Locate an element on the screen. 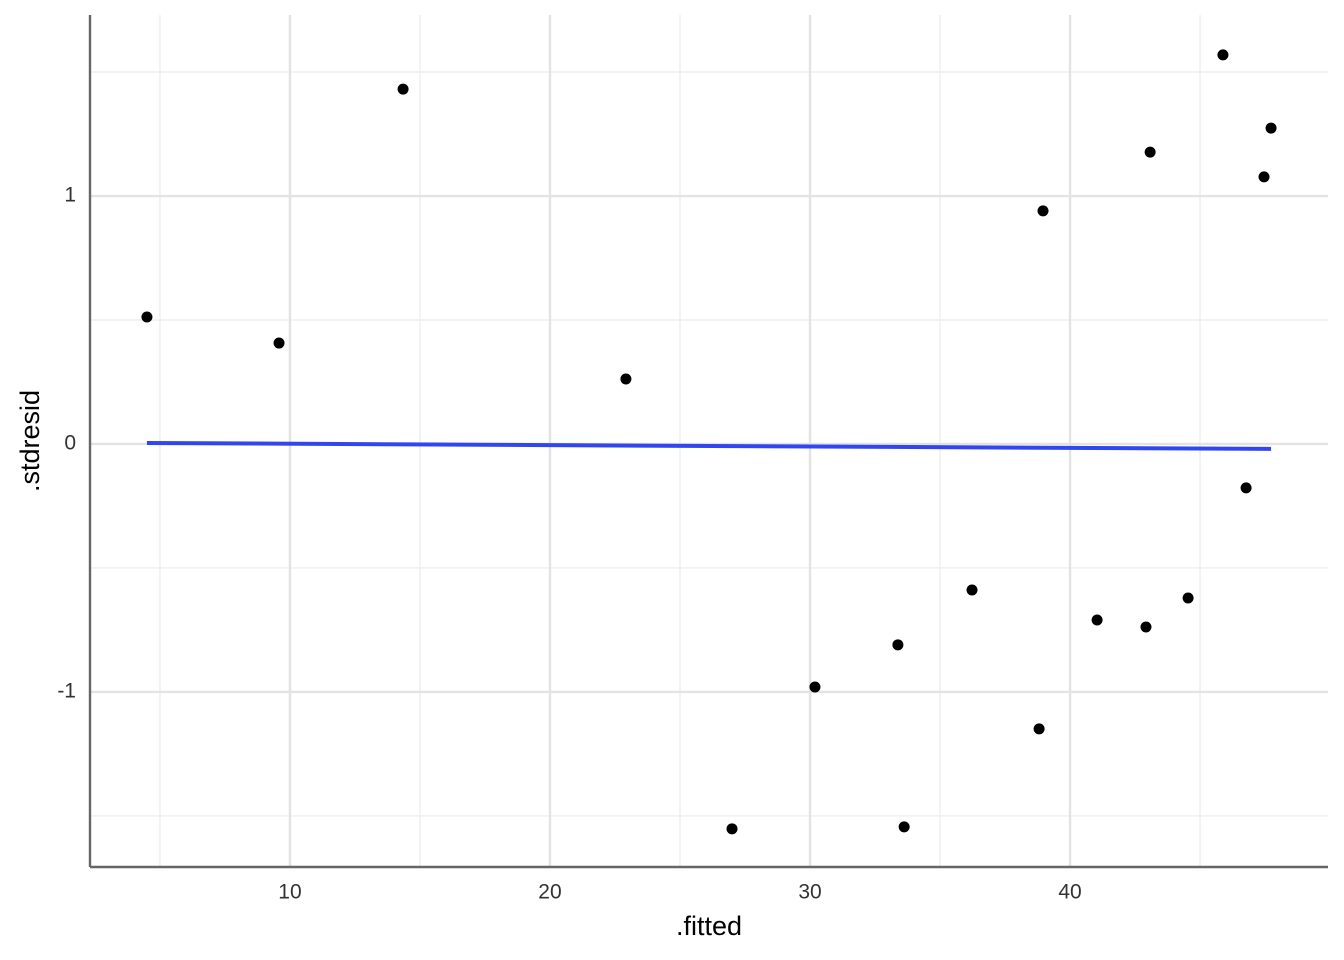 The height and width of the screenshot is (960, 1344). x-tick-label: 10 is located at coordinates (289, 892).